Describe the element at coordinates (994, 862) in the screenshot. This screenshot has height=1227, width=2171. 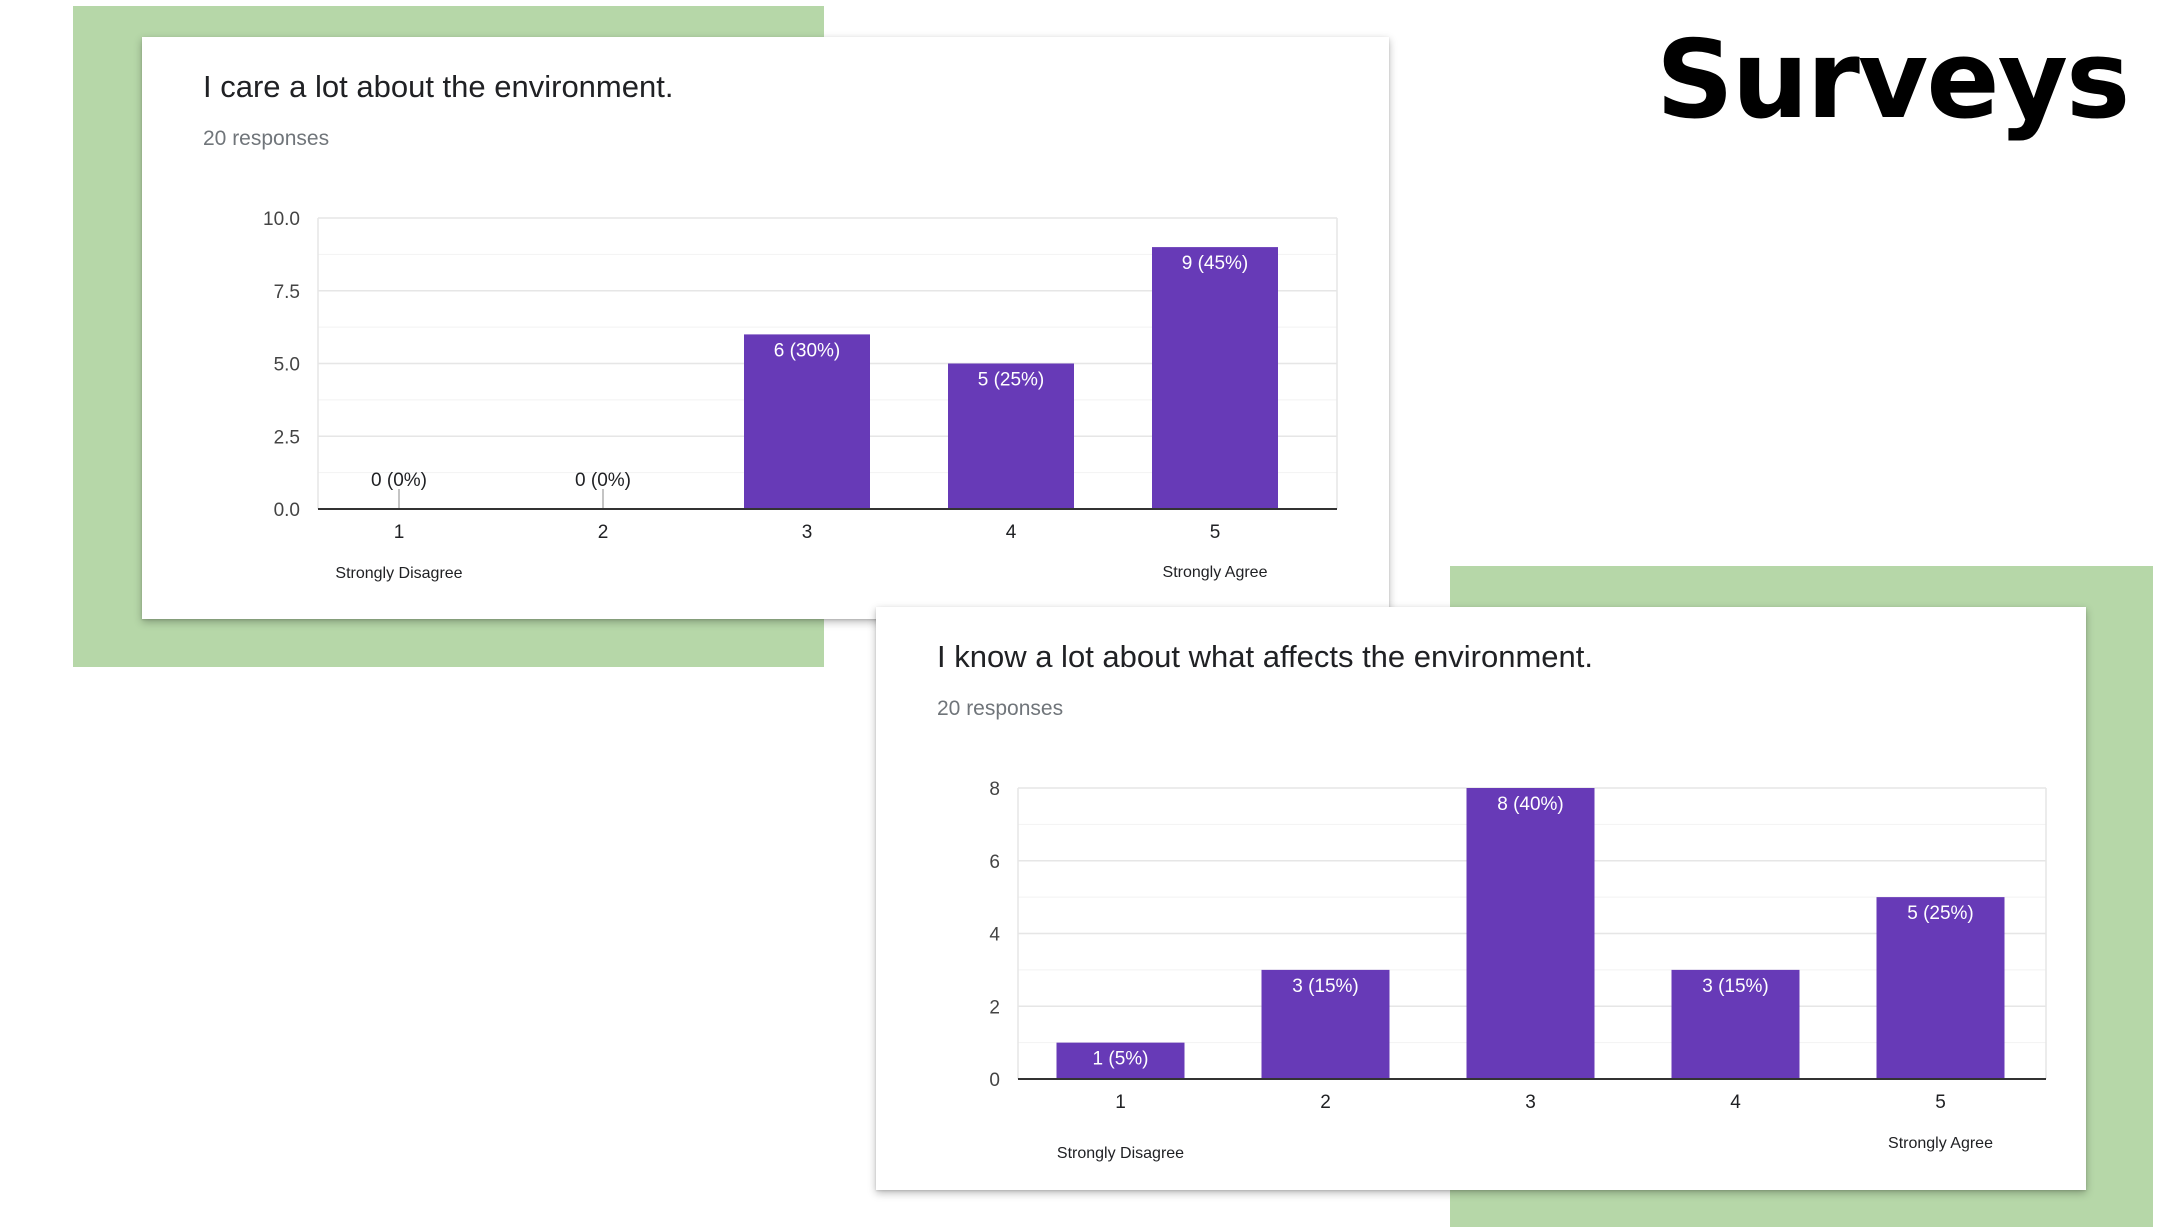
I see `y-tick-label: 6` at that location.